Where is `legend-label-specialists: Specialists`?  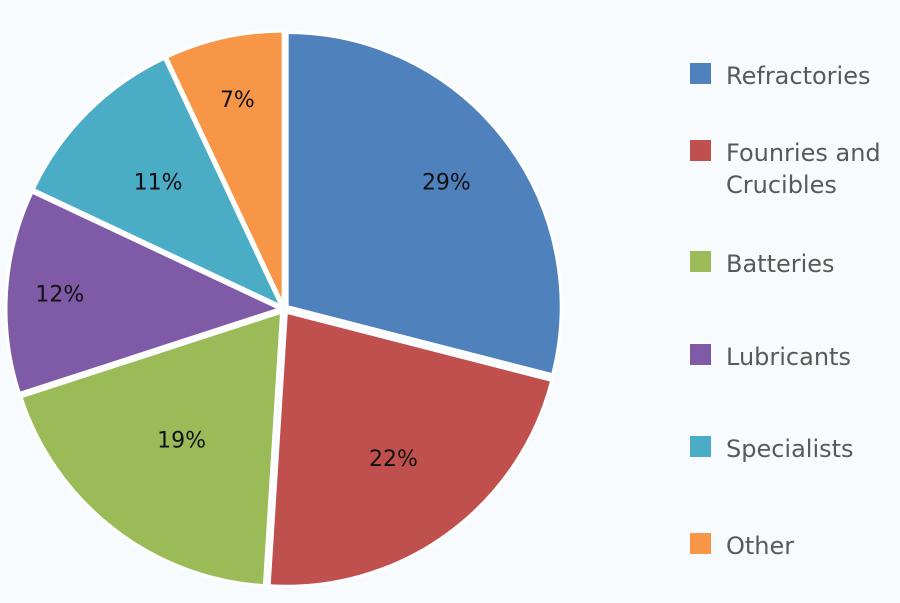 legend-label-specialists: Specialists is located at coordinates (790, 449).